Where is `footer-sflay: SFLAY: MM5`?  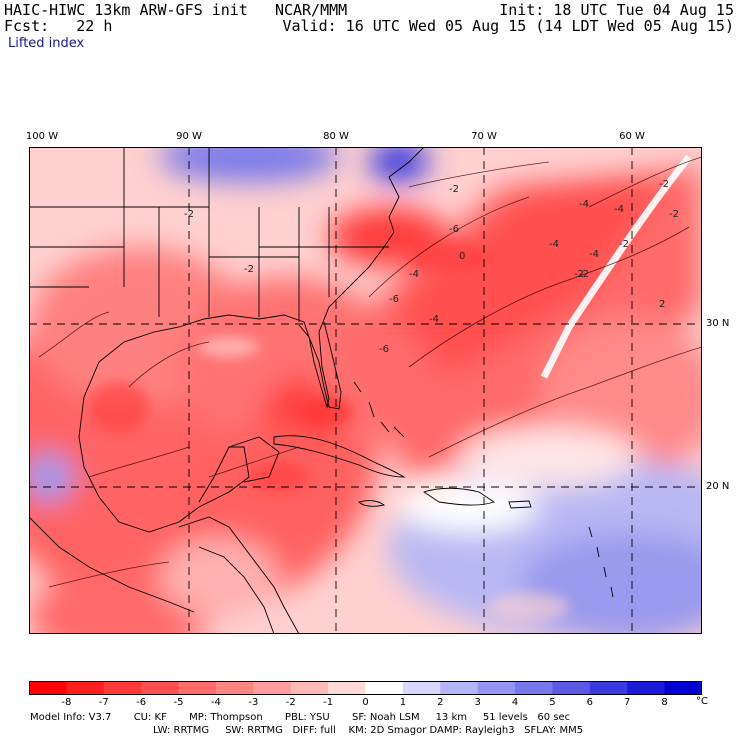
footer-sflay: SFLAY: MM5 is located at coordinates (554, 730).